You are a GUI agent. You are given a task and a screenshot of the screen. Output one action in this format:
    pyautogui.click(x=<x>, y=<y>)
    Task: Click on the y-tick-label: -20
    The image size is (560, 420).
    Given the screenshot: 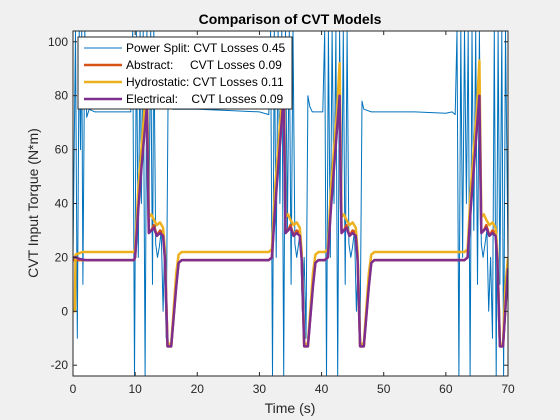 What is the action you would take?
    pyautogui.click(x=60, y=365)
    